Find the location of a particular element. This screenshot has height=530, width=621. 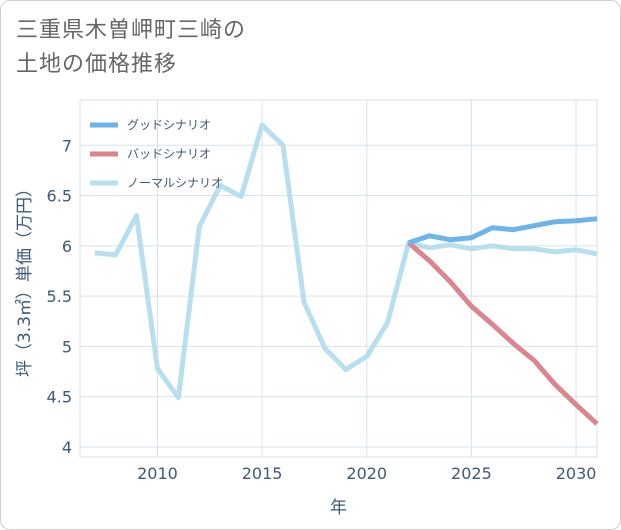

x-tick-label: 2010 is located at coordinates (157, 473).